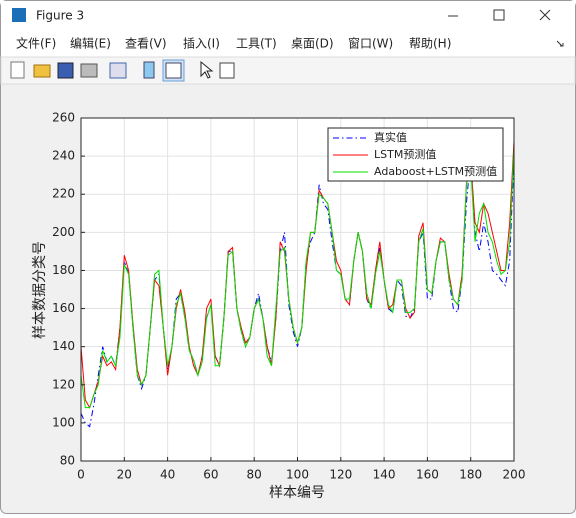  Describe the element at coordinates (60, 16) in the screenshot. I see `window-title: Figure 3` at that location.